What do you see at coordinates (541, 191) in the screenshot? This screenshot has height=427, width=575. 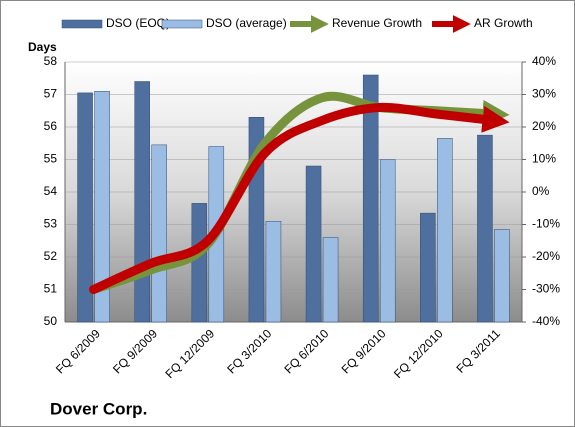 I see `y2-tick-label: 0%` at bounding box center [541, 191].